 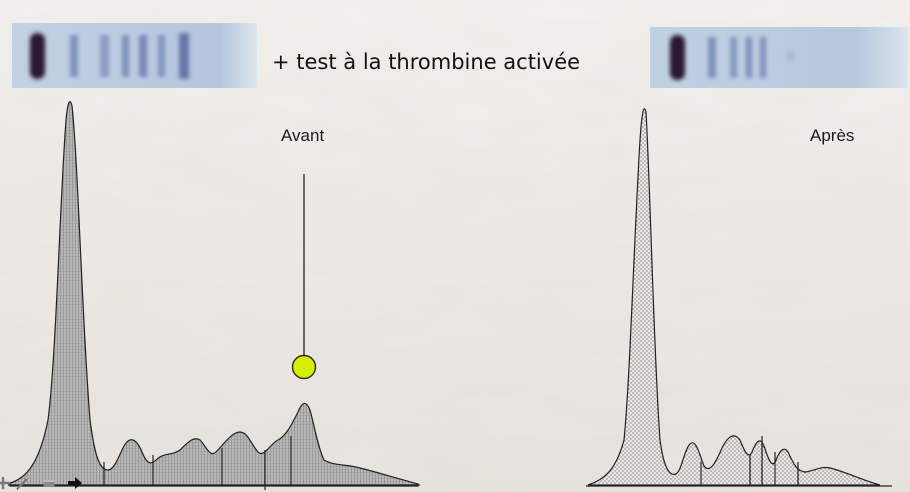 I want to click on pen-icon, so click(x=23, y=483).